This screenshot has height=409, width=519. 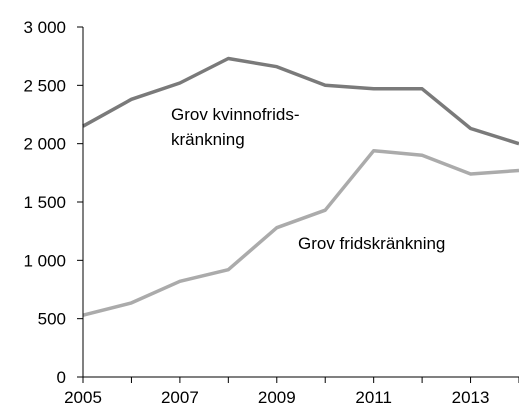 What do you see at coordinates (61, 377) in the screenshot?
I see `y-tick-label: 0` at bounding box center [61, 377].